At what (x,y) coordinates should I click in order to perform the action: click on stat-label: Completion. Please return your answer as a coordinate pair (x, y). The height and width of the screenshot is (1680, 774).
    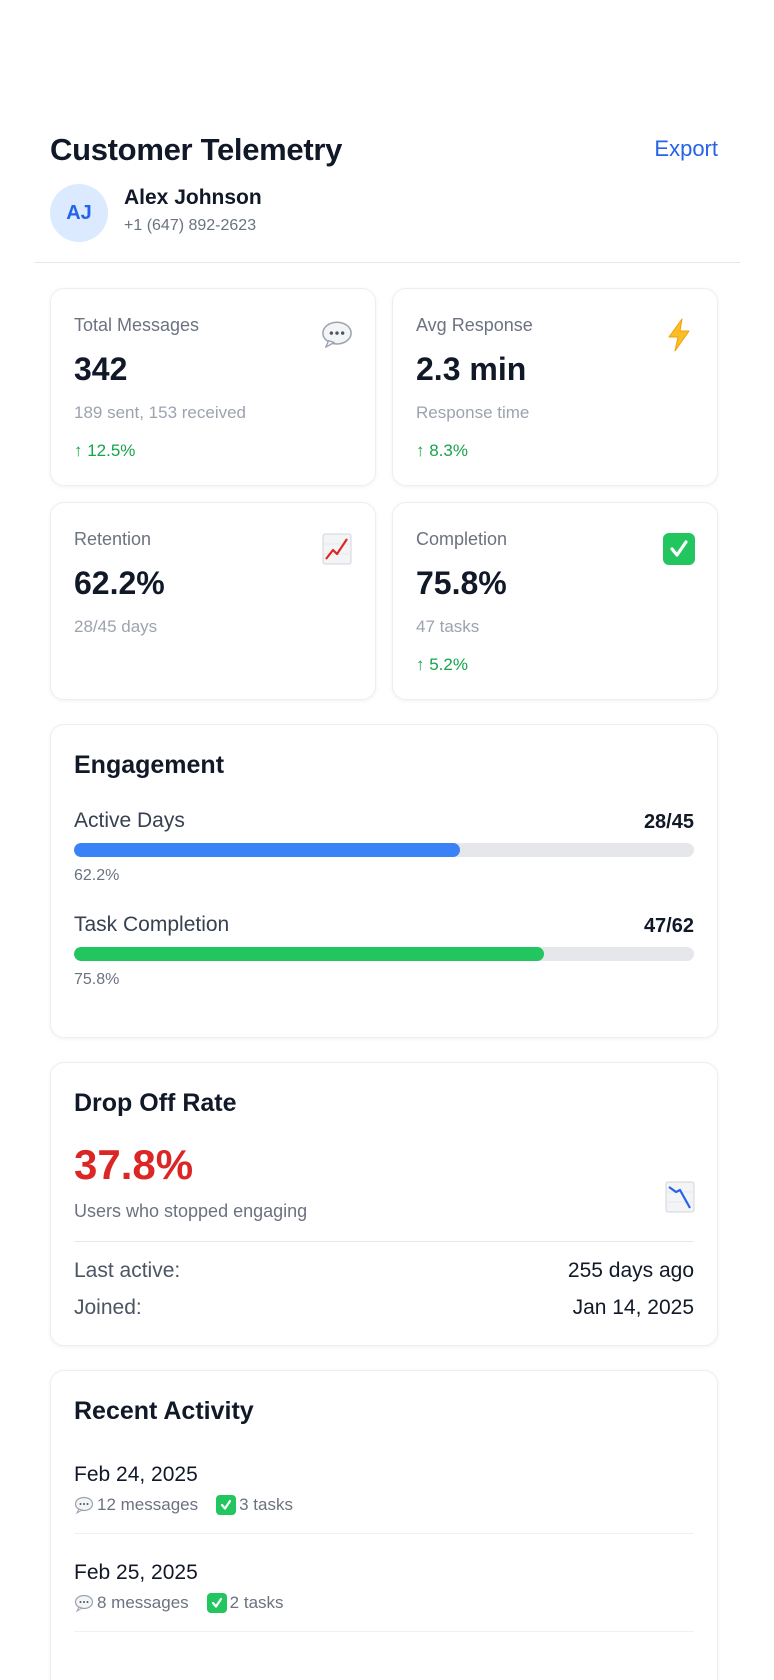
    Looking at the image, I should click on (462, 539).